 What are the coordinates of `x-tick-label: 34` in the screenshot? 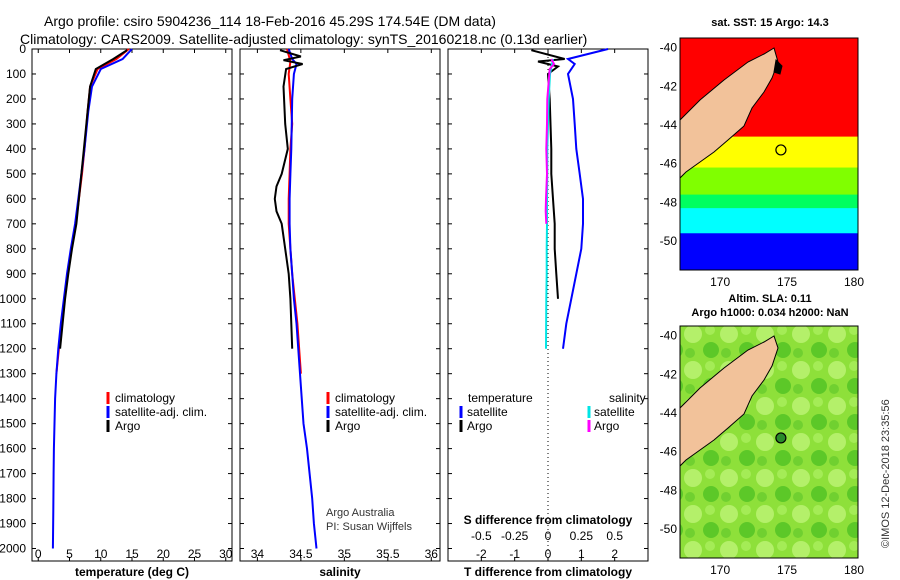 It's located at (258, 554).